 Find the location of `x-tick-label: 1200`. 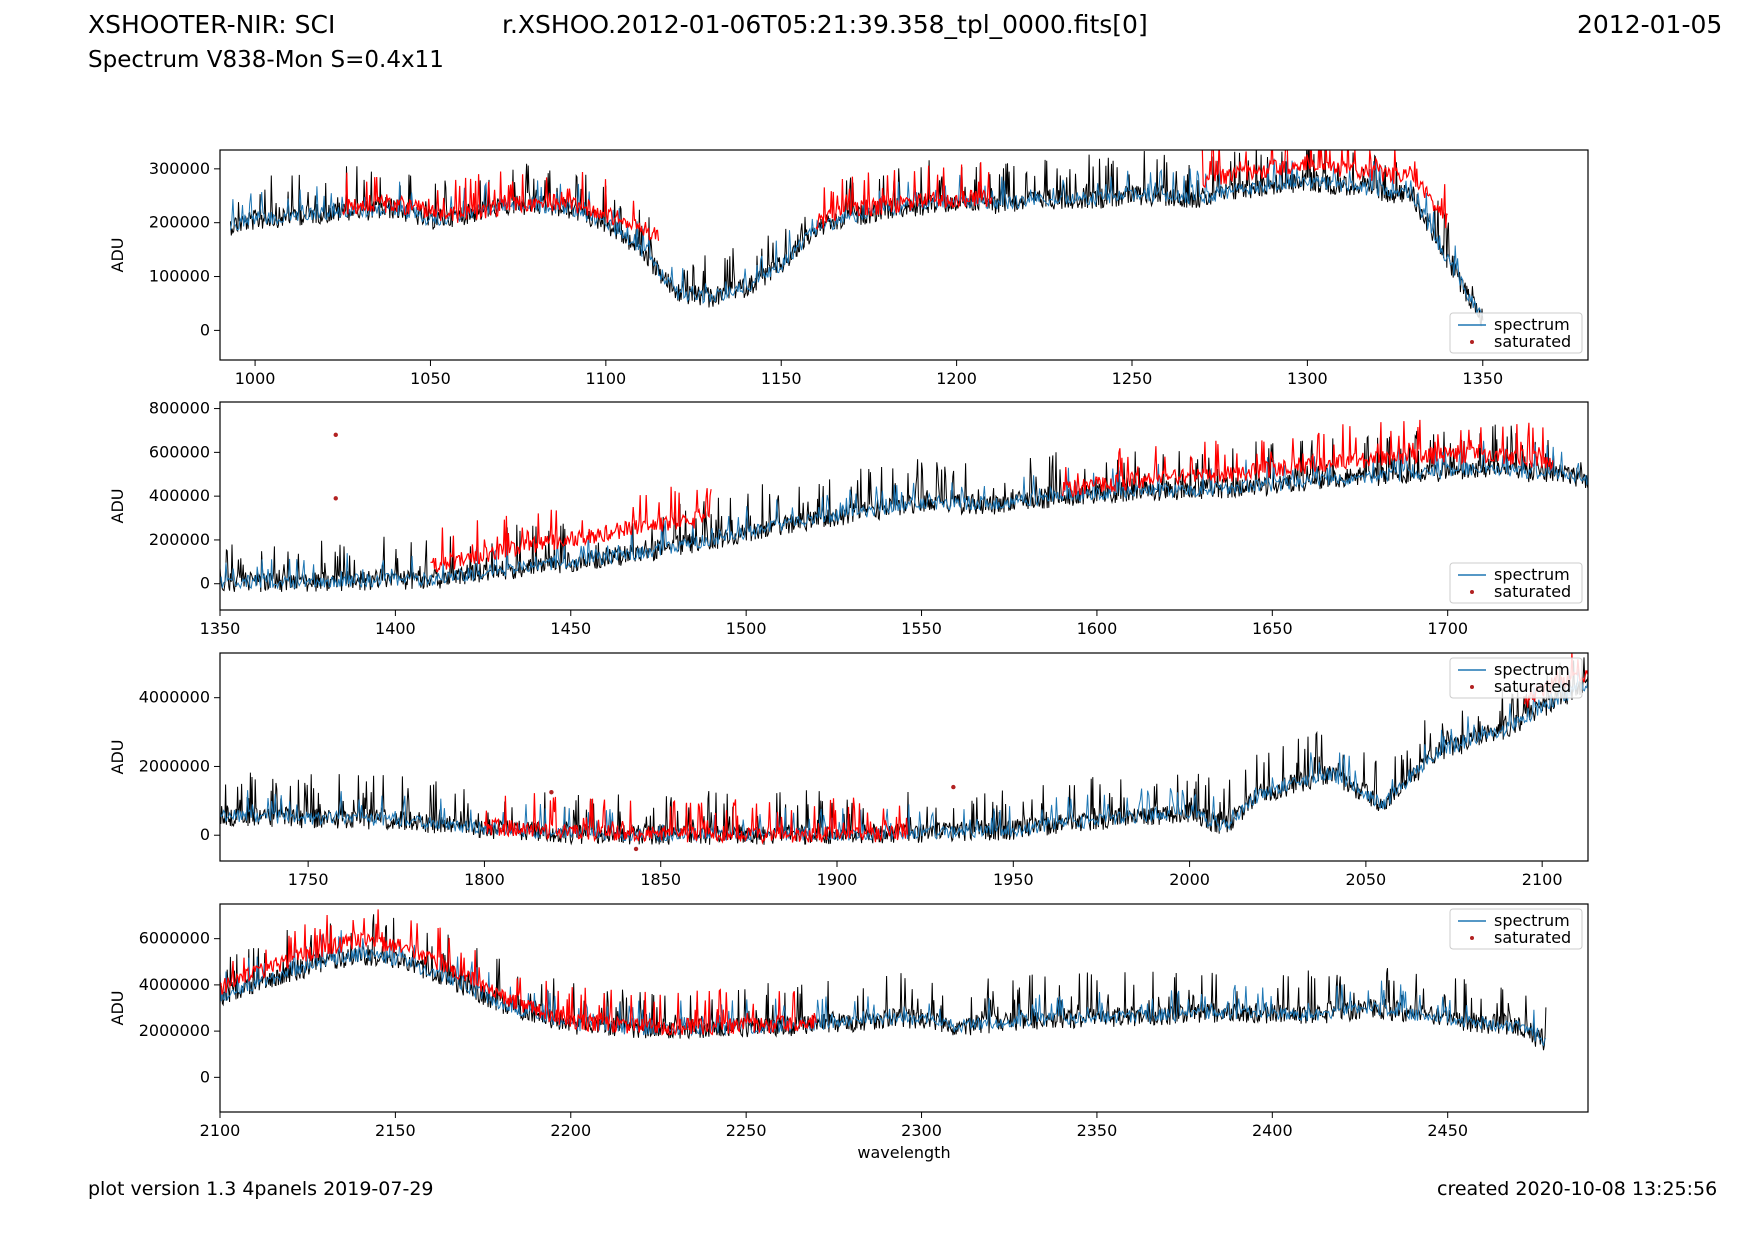

x-tick-label: 1200 is located at coordinates (956, 378).